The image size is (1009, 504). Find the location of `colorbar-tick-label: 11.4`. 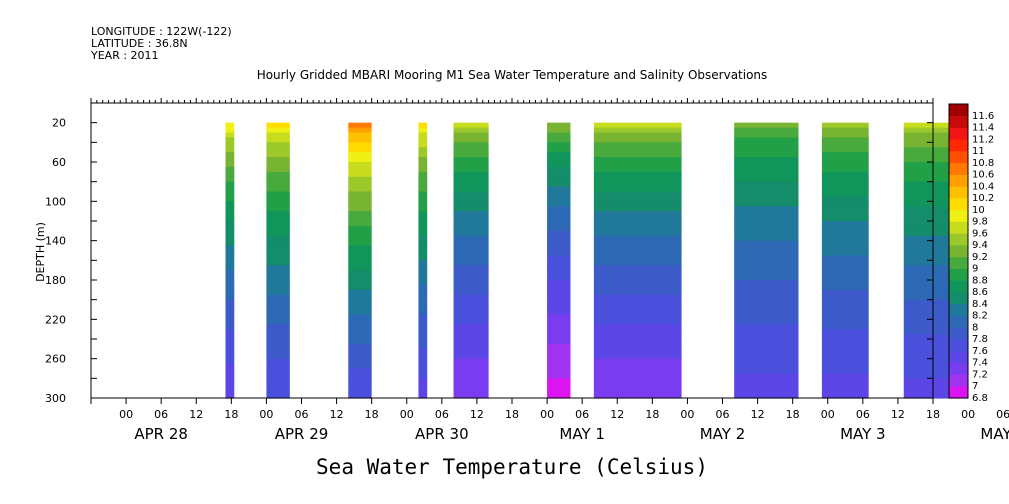

colorbar-tick-label: 11.4 is located at coordinates (983, 128).